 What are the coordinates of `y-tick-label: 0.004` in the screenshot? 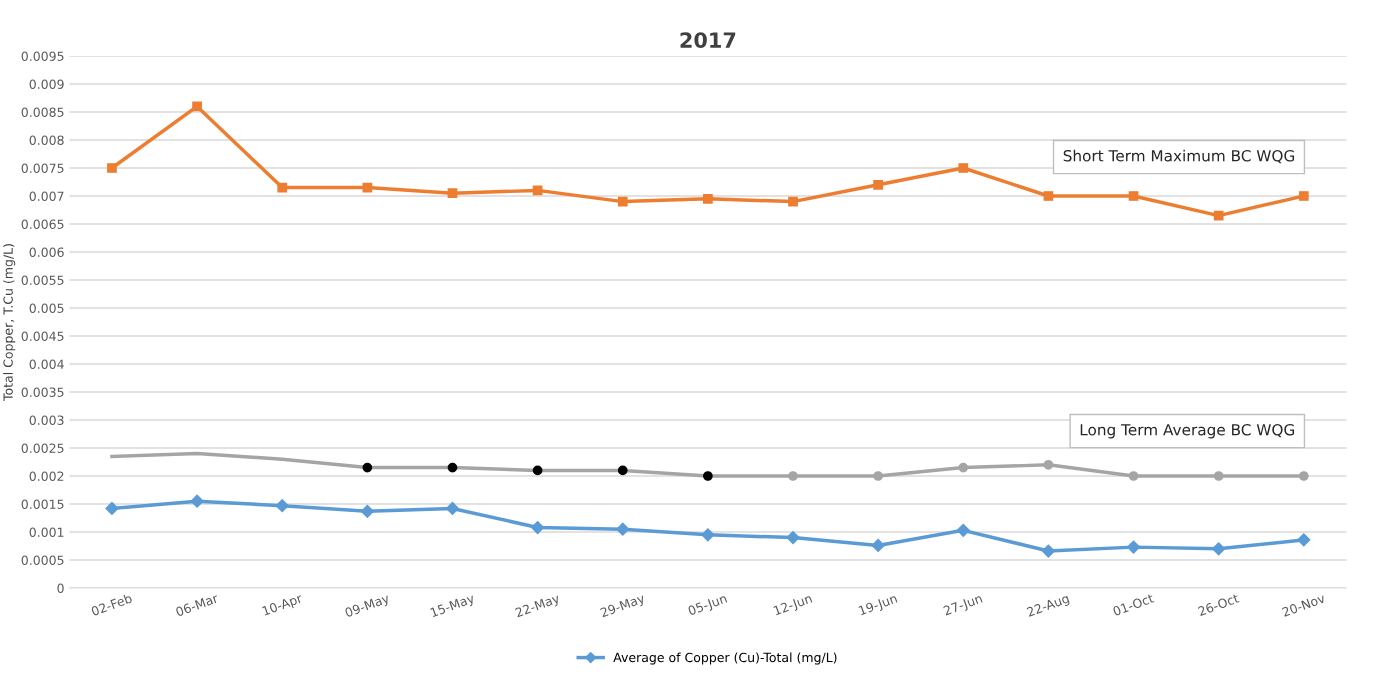 It's located at (46, 364).